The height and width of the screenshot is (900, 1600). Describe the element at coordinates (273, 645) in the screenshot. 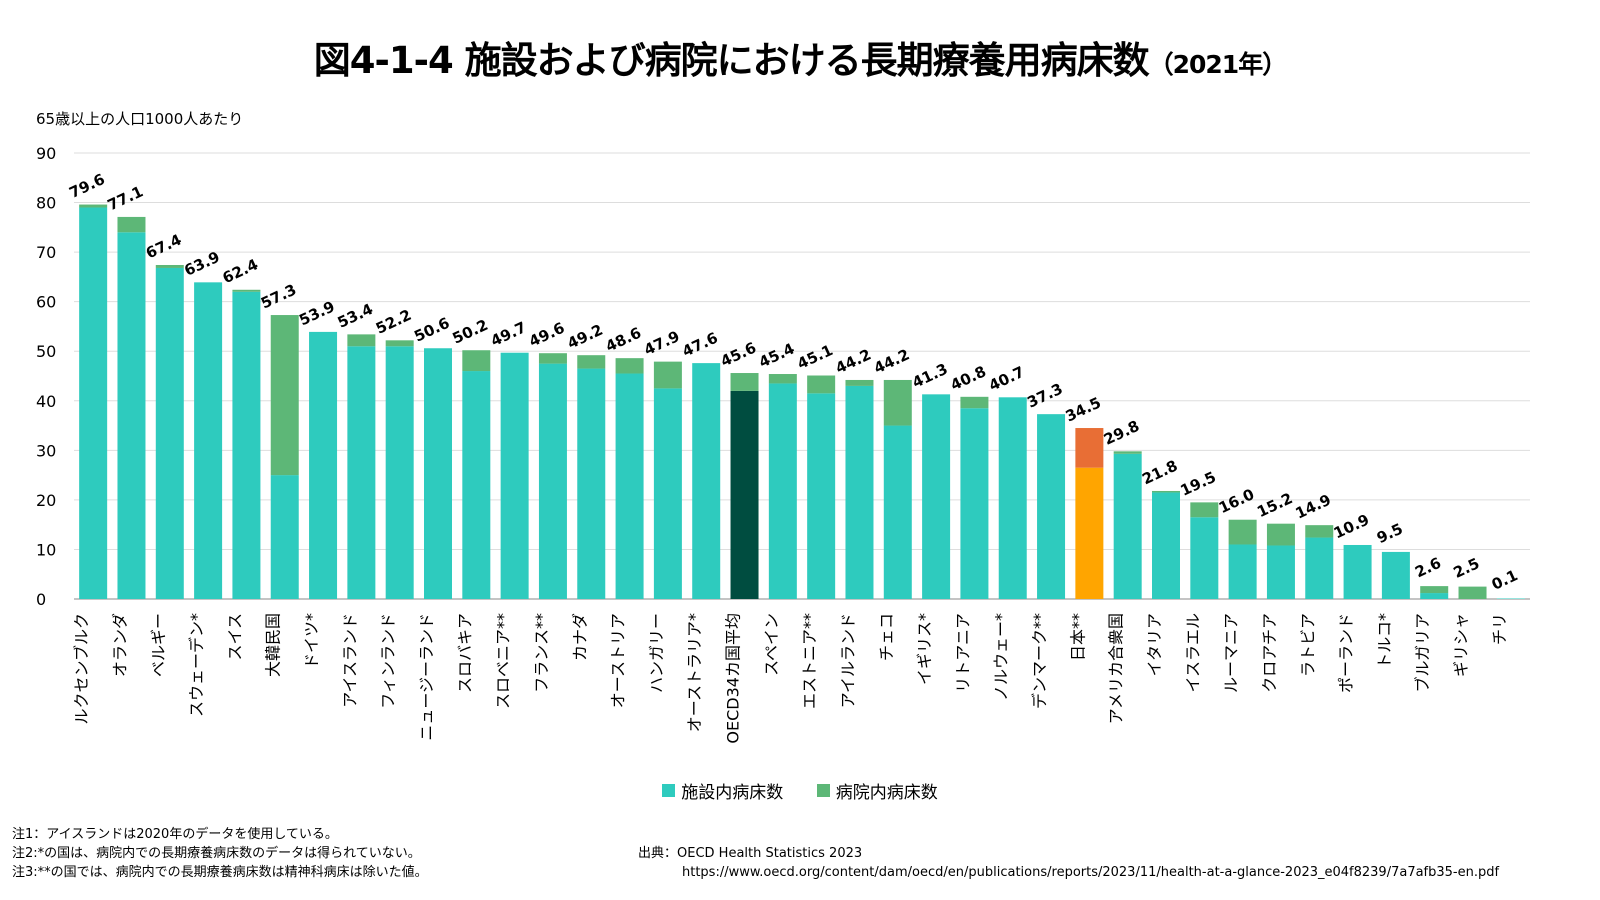

I see `x-tick-label: 大韓民国` at that location.